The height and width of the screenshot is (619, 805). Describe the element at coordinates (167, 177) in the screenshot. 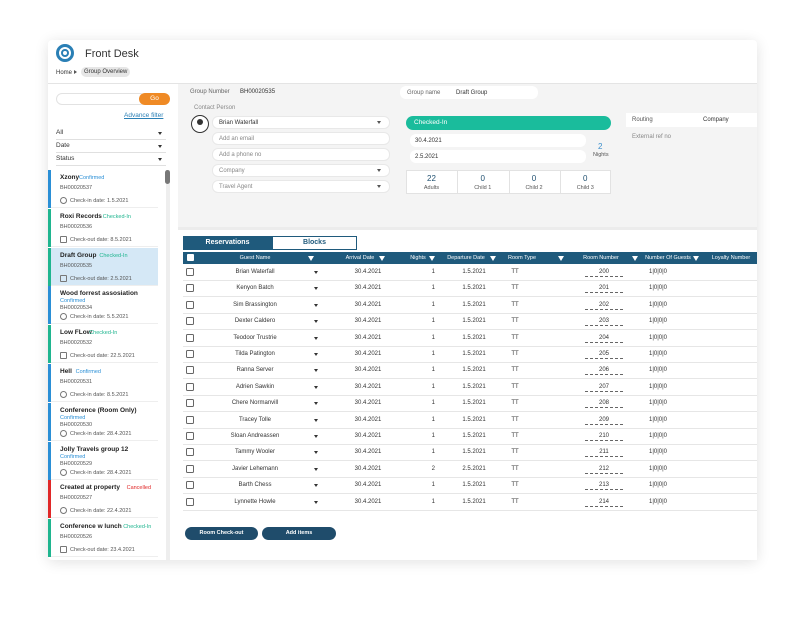

I see `scroll-thumb` at that location.